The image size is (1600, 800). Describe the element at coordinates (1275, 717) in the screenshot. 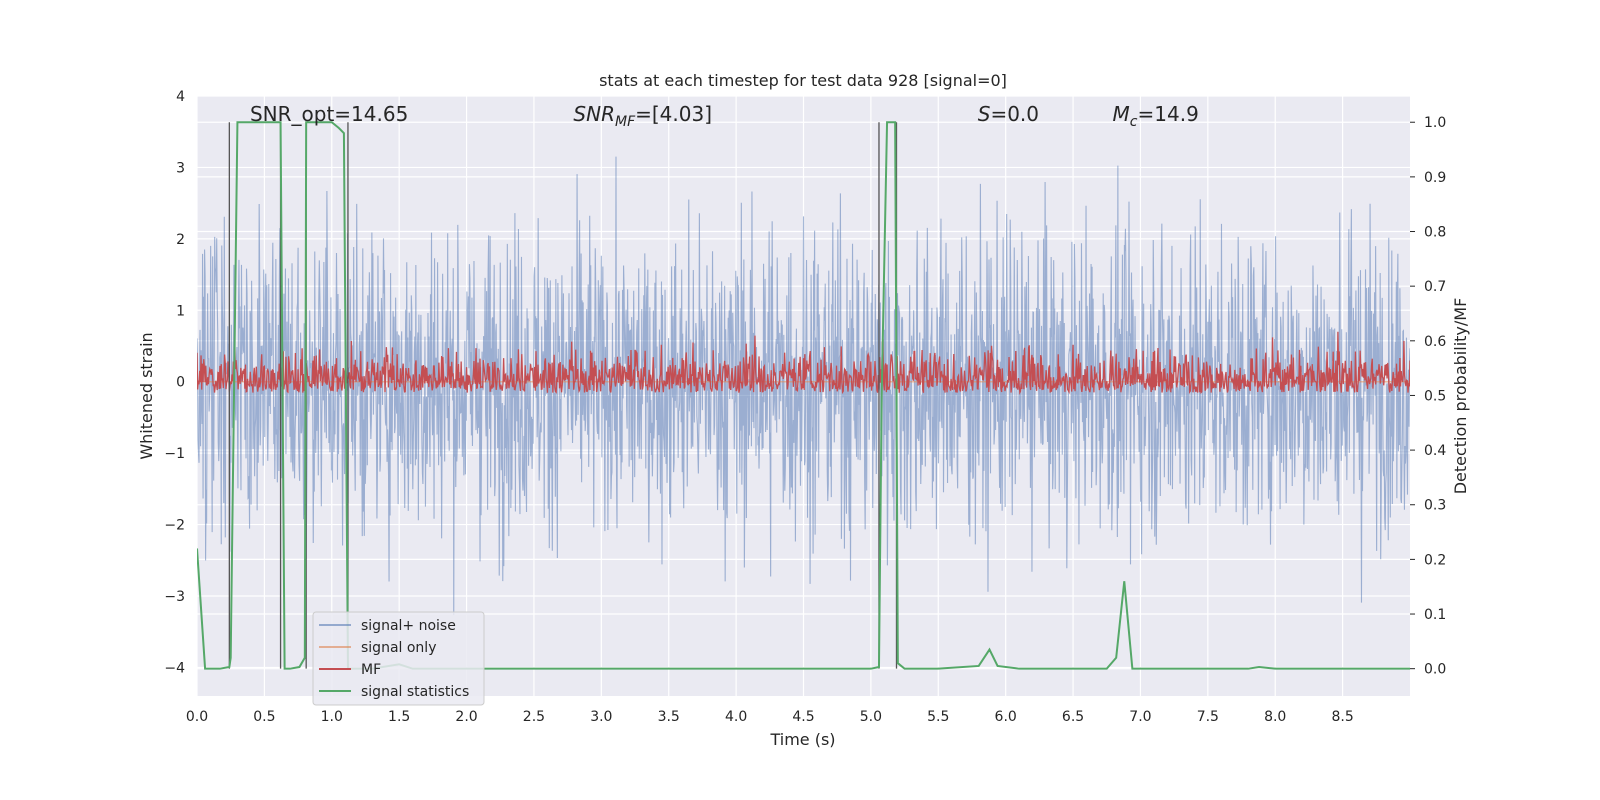

I see `x-tick-label: 8.0` at that location.